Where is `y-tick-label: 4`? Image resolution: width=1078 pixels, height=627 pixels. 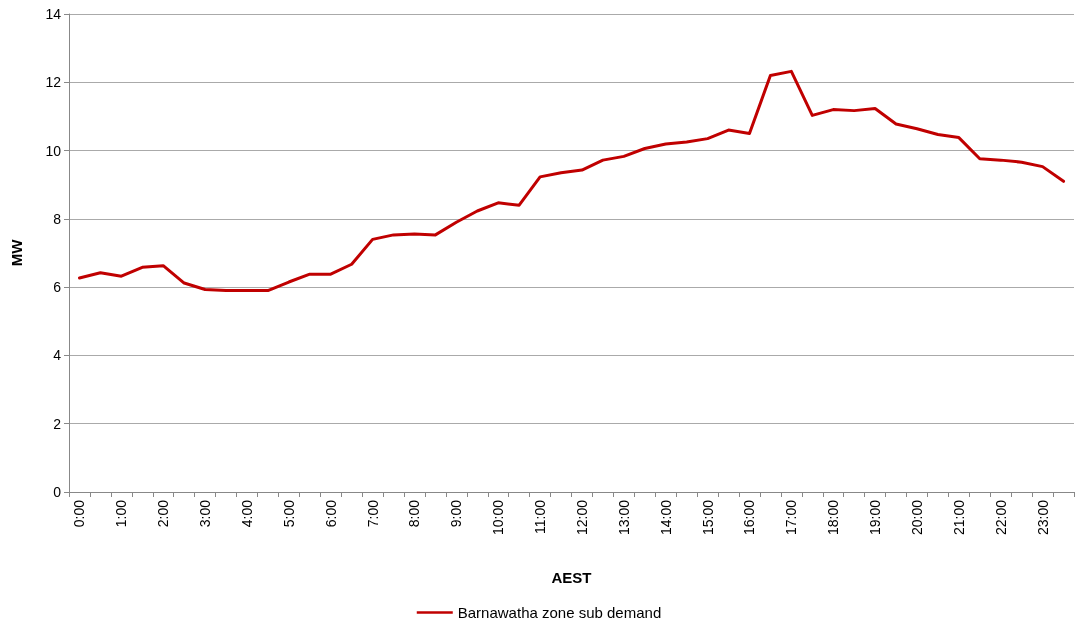
y-tick-label: 4 is located at coordinates (57, 355).